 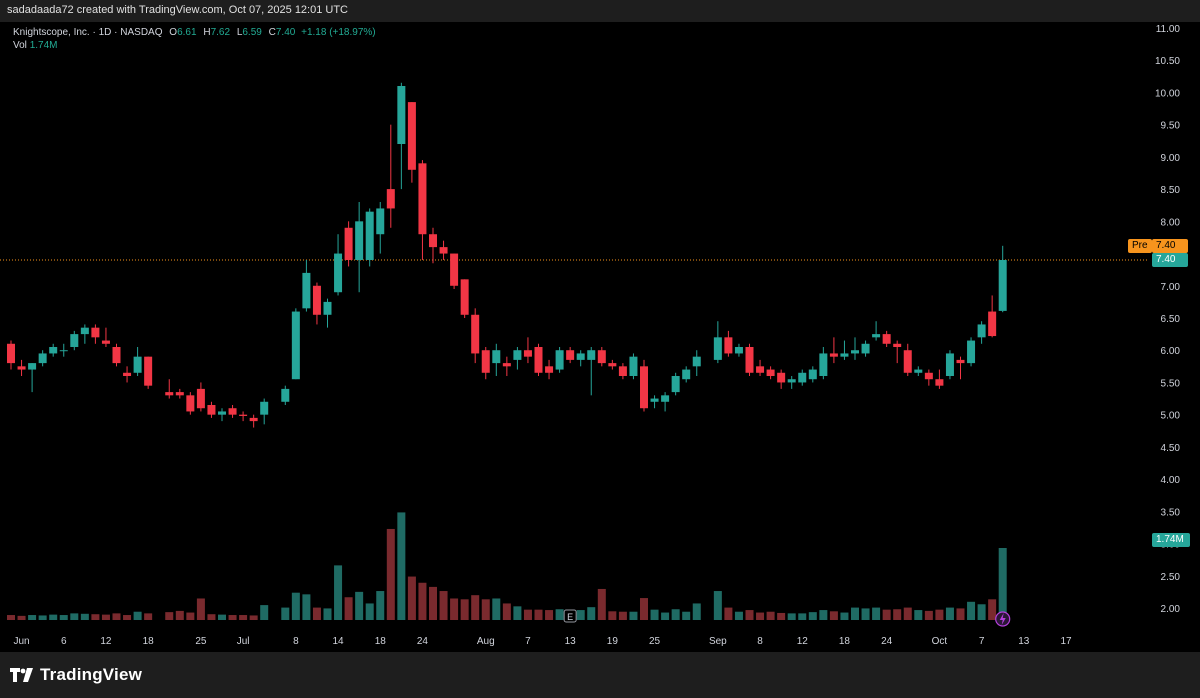 I want to click on pre-market-tag: Pre, so click(x=1140, y=246).